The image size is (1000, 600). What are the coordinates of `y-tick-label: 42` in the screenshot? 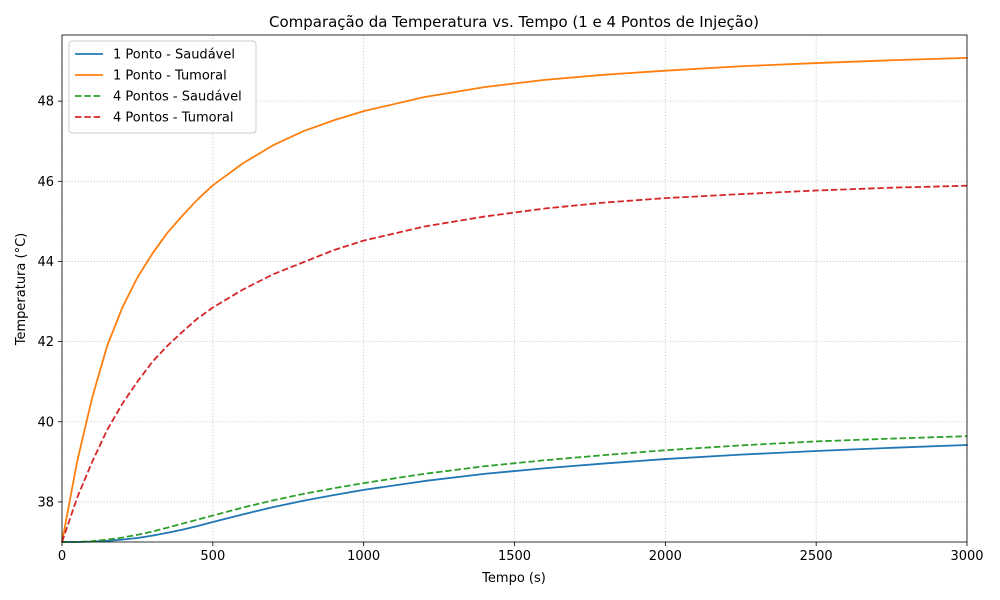 It's located at (45, 342).